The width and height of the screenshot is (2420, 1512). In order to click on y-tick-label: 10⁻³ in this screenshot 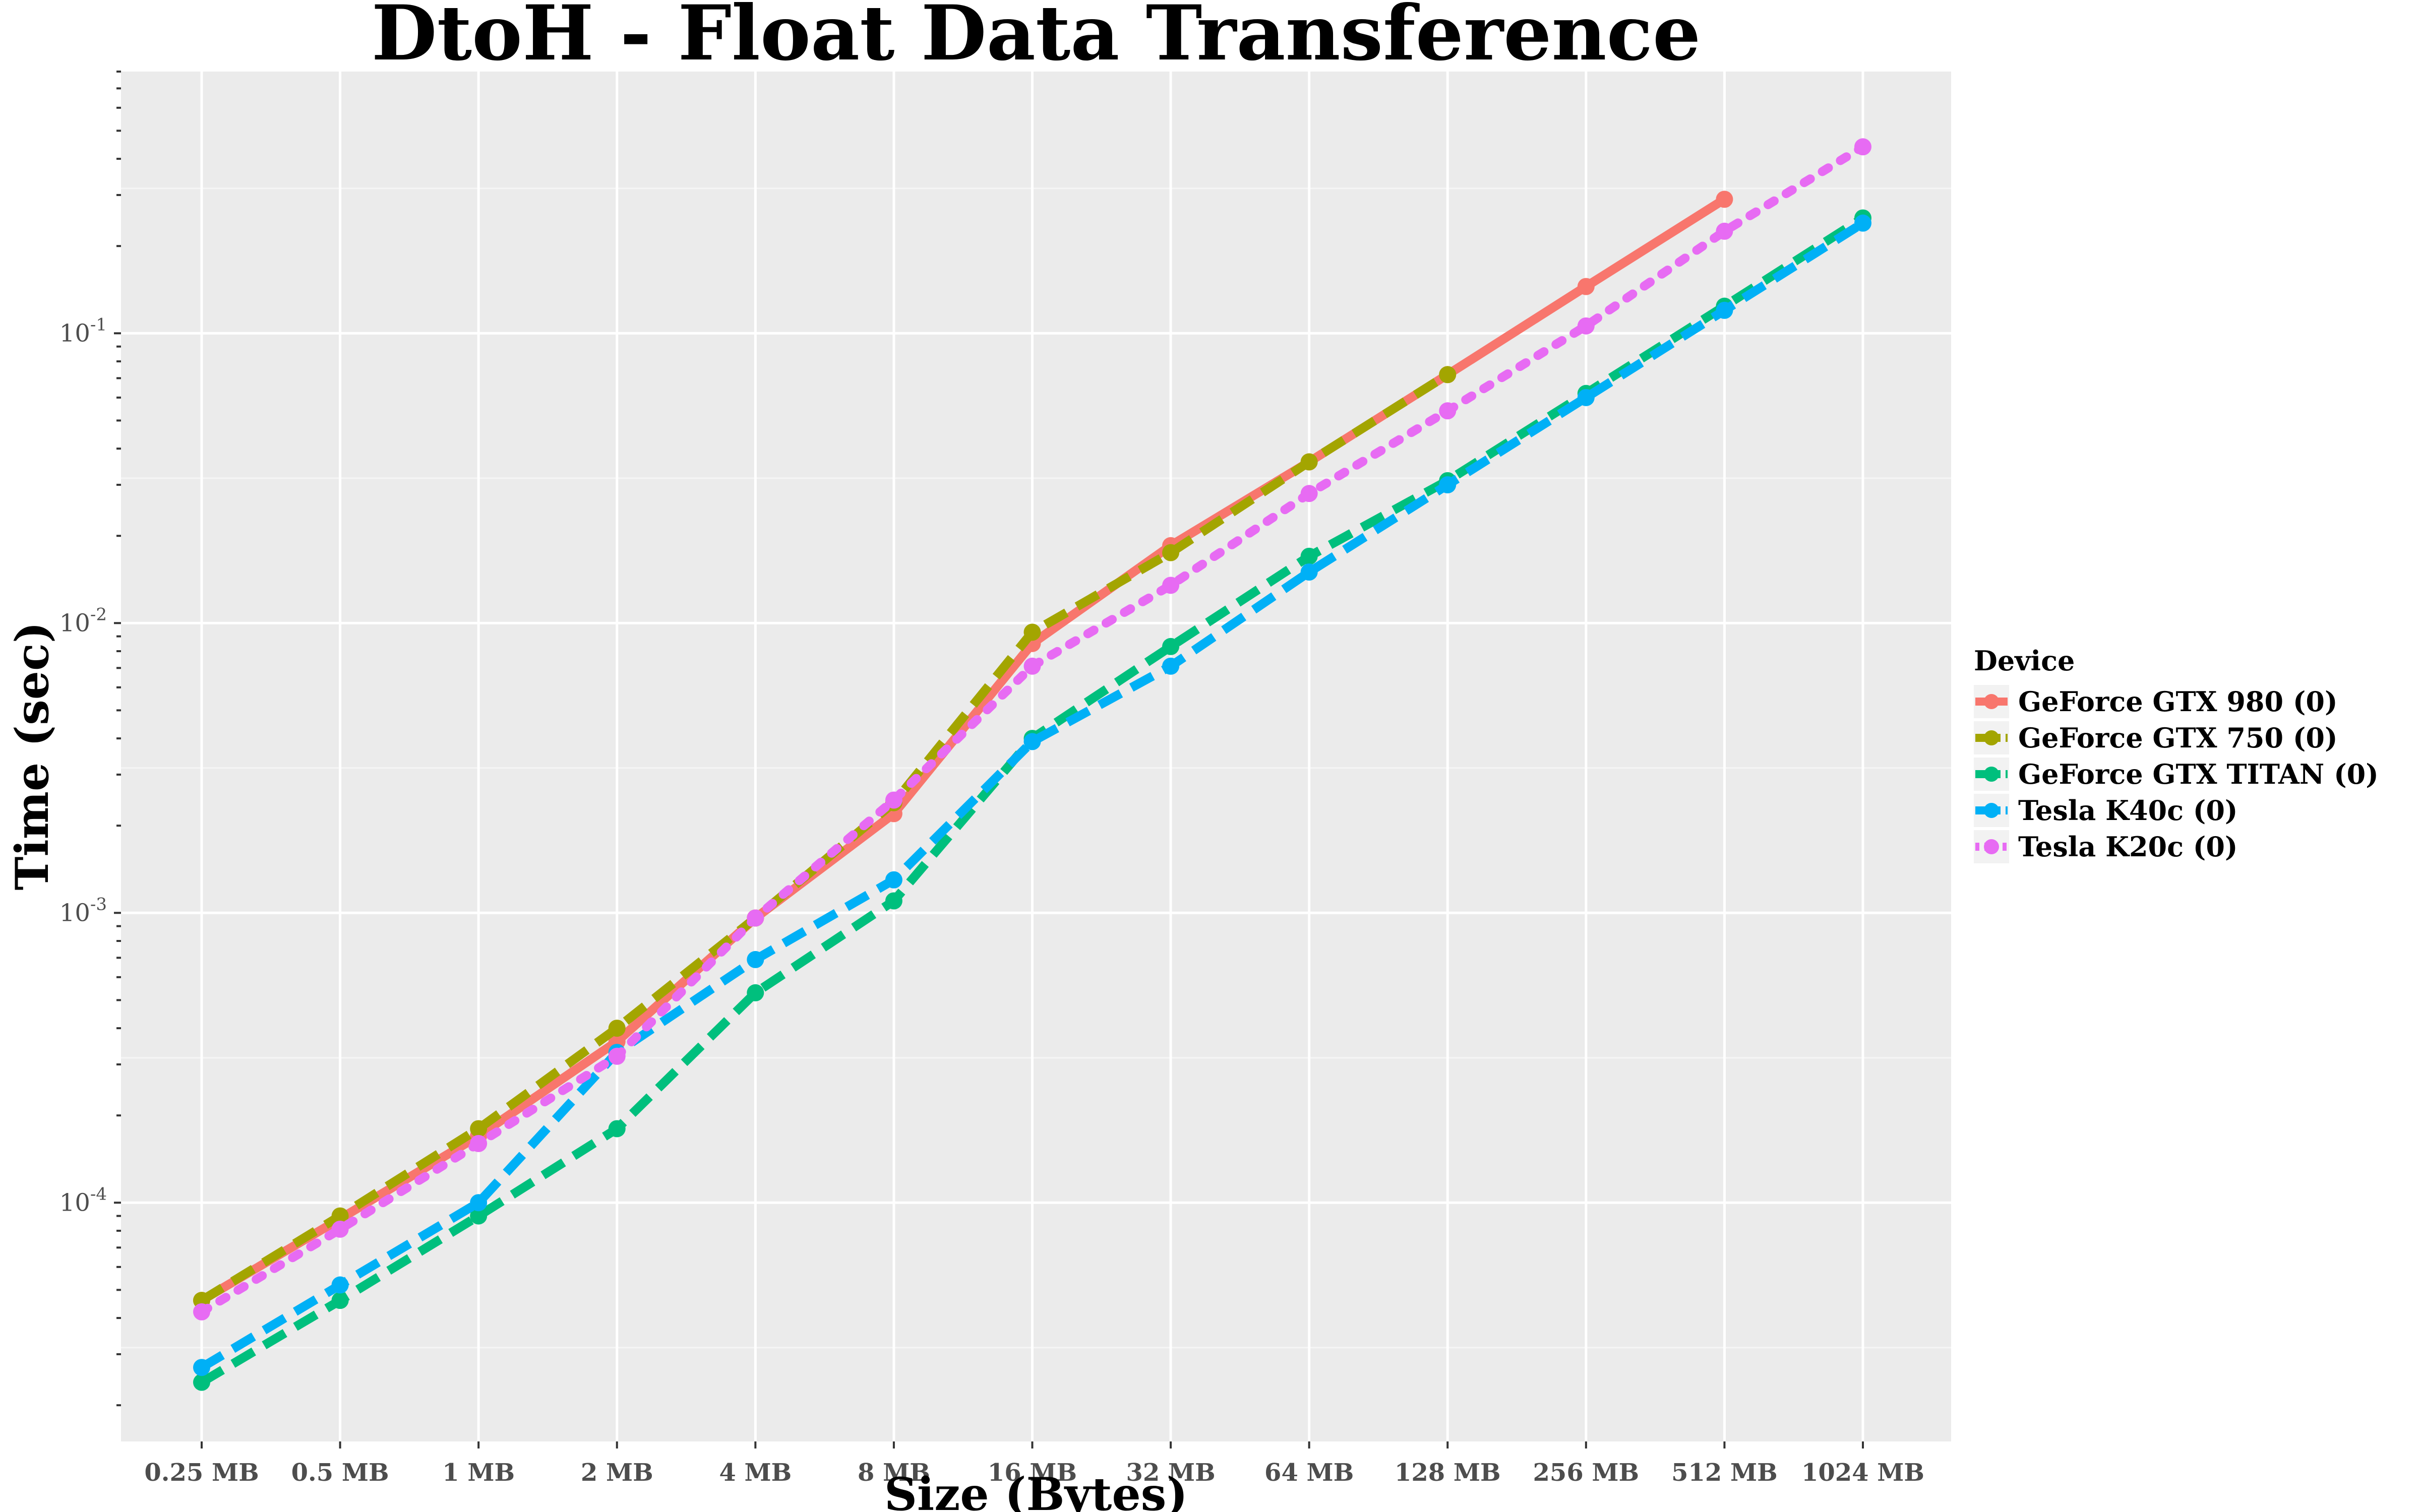, I will do `click(83, 910)`.